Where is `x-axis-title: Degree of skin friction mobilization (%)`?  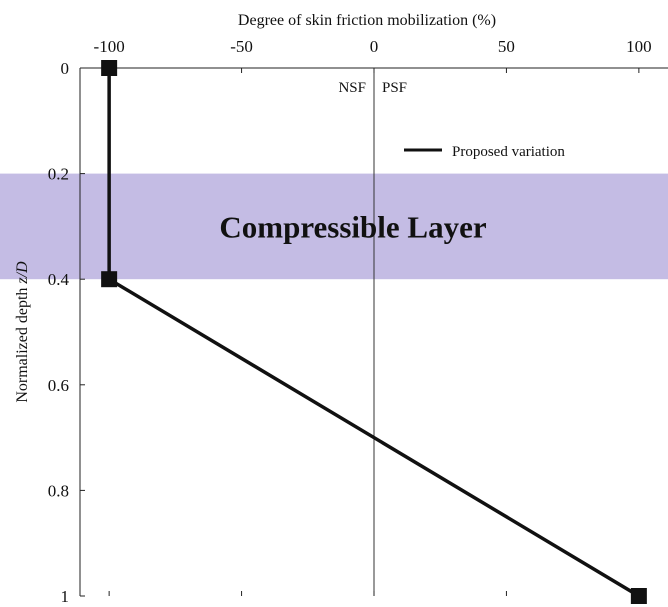
x-axis-title: Degree of skin friction mobilization (%) is located at coordinates (367, 20).